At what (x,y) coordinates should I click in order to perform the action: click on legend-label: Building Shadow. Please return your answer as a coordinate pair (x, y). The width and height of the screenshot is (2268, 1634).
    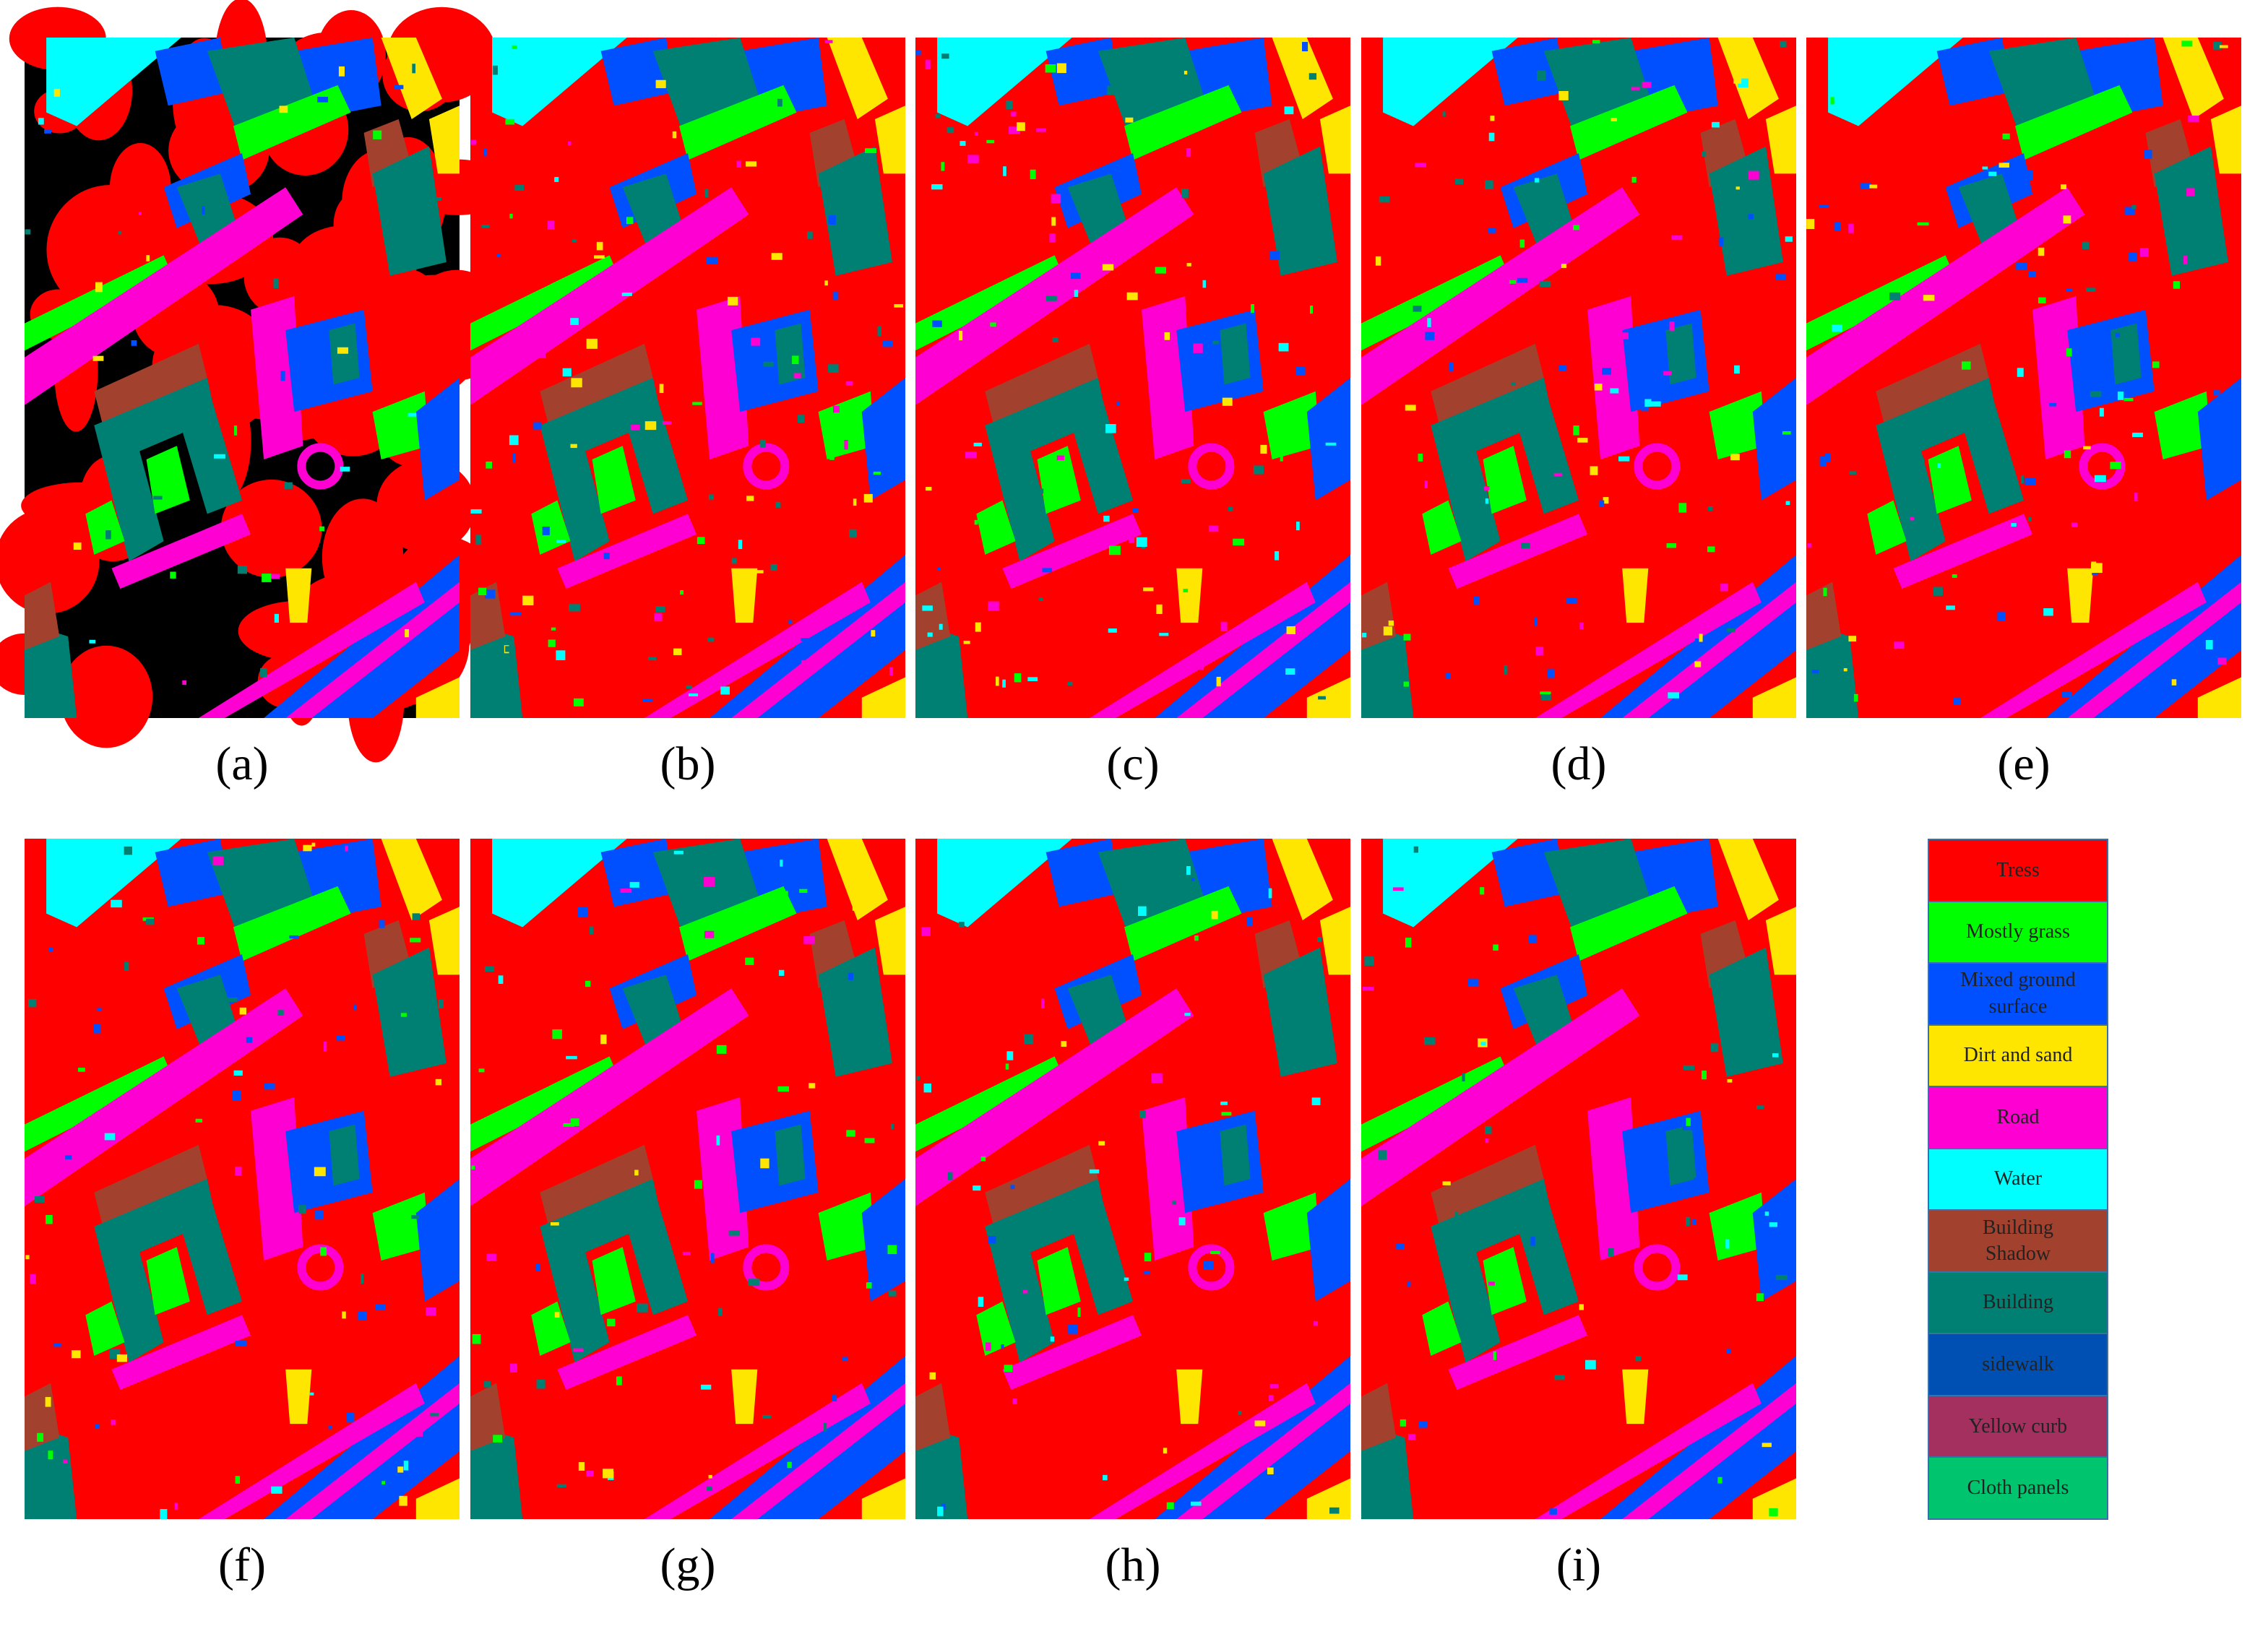
    Looking at the image, I should click on (2017, 1241).